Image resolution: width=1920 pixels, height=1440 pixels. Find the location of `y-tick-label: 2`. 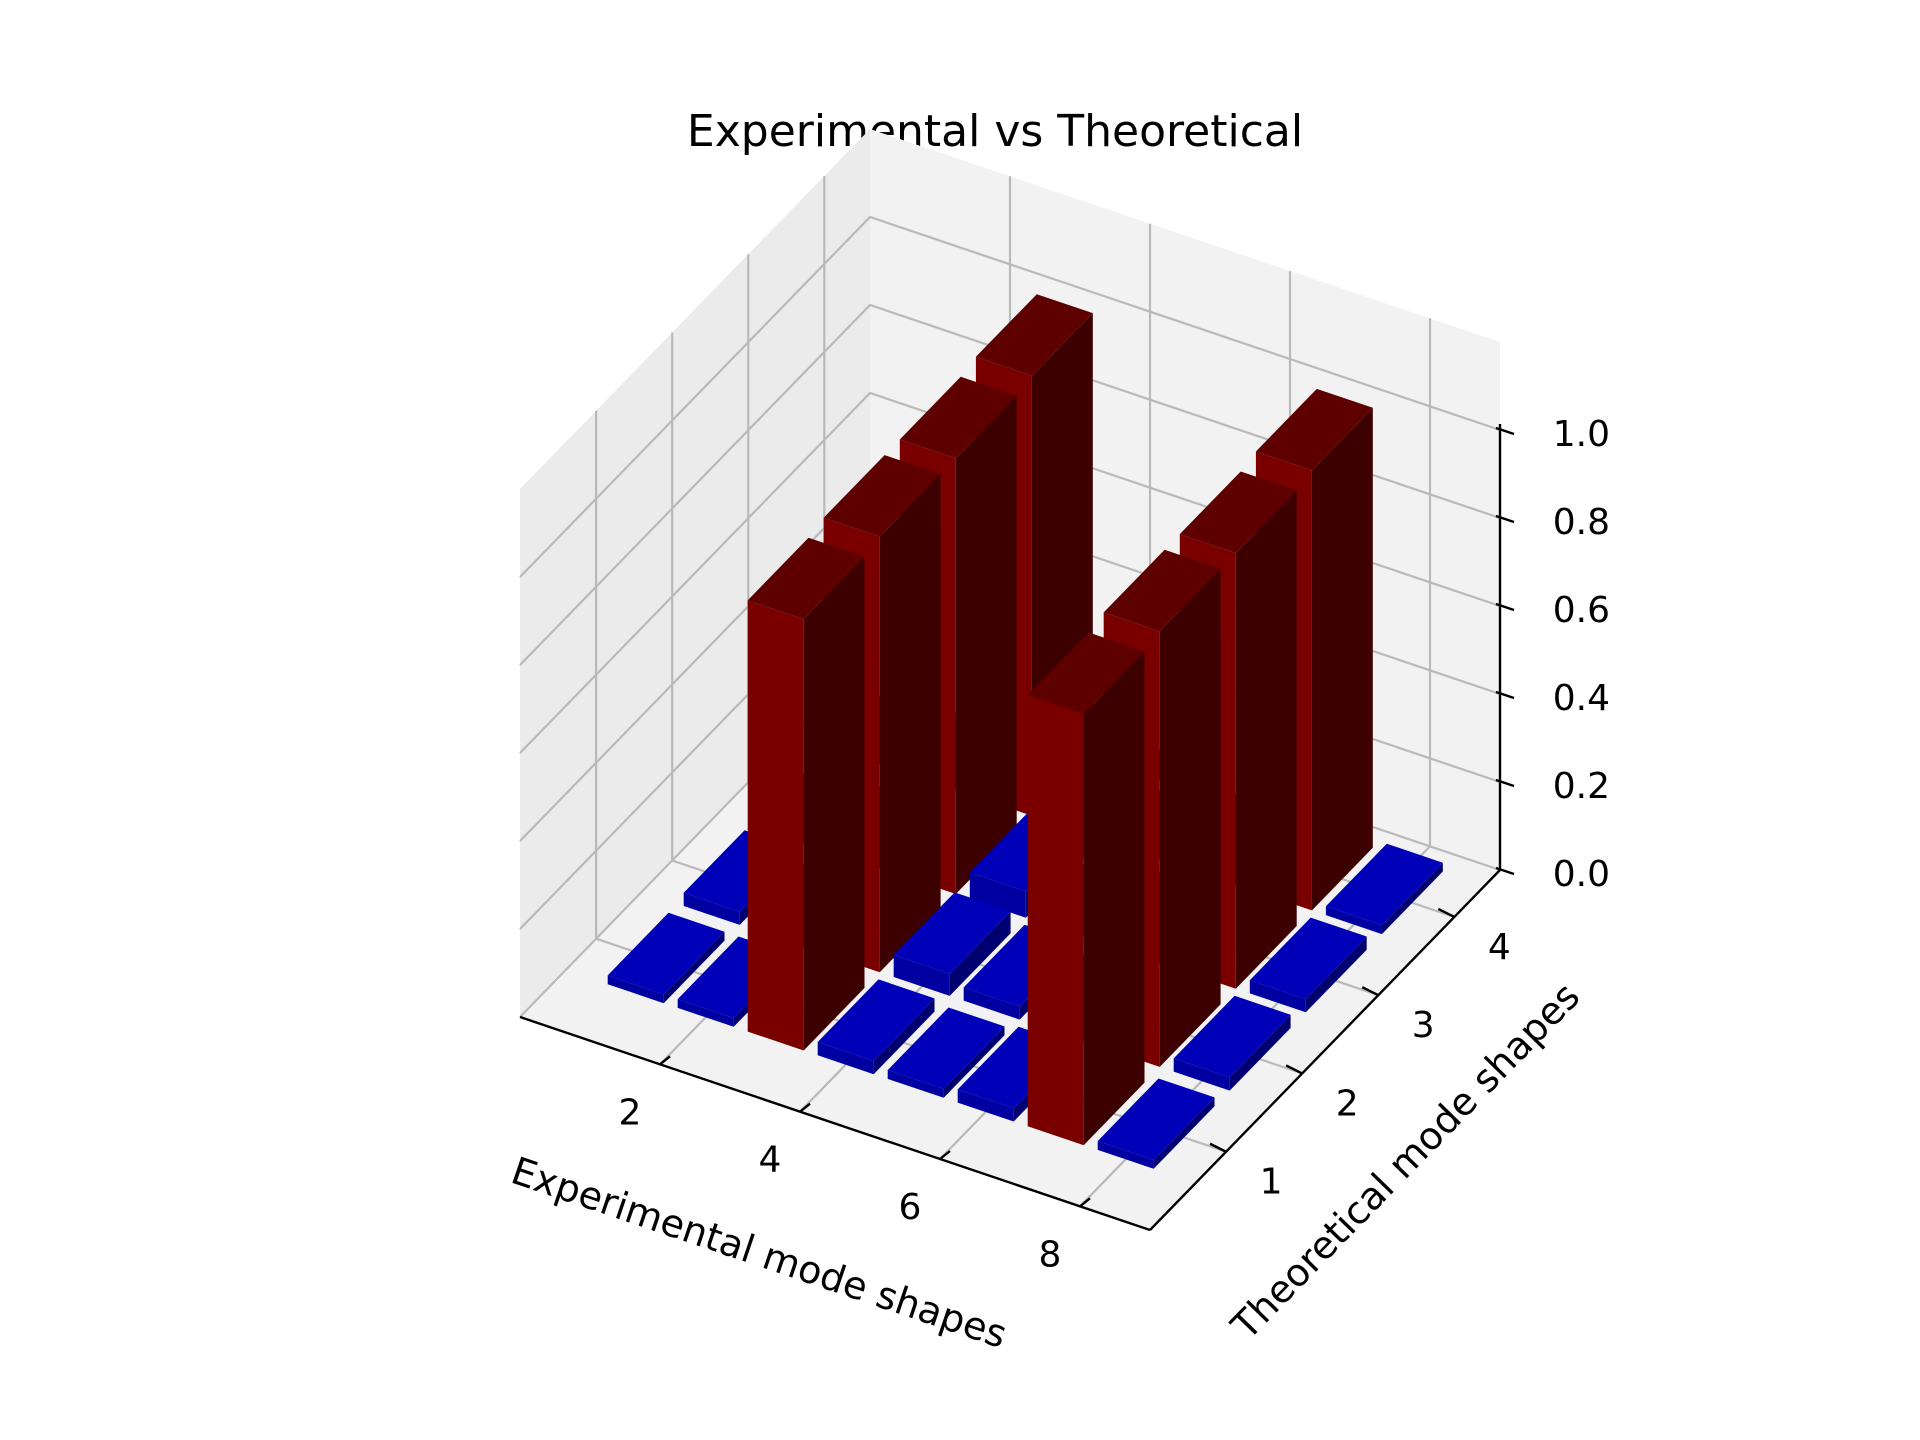

y-tick-label: 2 is located at coordinates (1347, 1103).